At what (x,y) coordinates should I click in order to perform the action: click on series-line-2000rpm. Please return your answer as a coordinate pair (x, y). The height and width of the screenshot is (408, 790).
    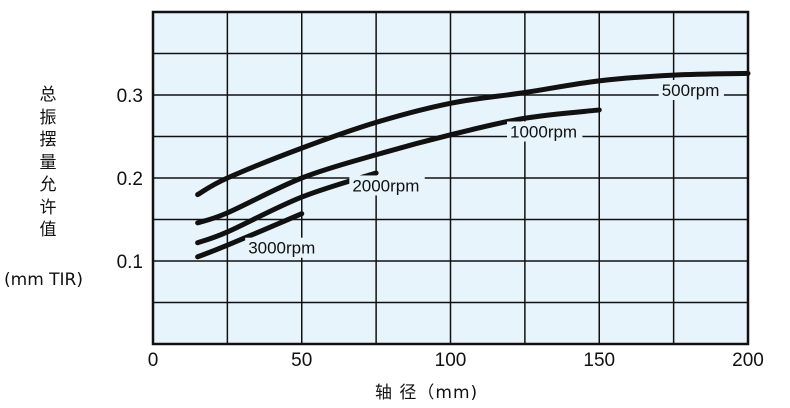
    Looking at the image, I should click on (287, 208).